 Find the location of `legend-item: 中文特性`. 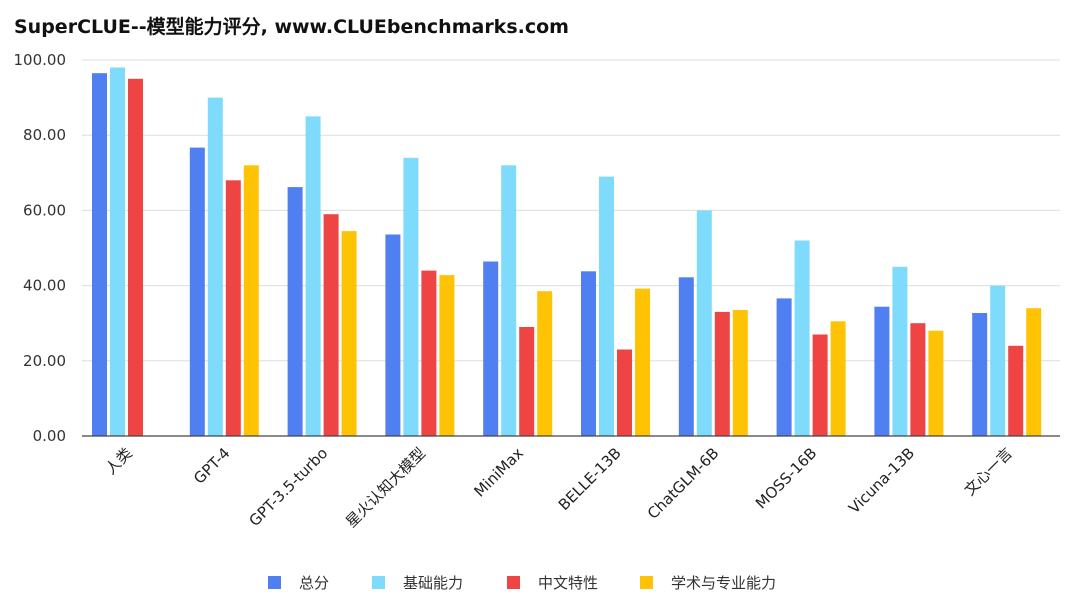

legend-item: 中文特性 is located at coordinates (552, 582).